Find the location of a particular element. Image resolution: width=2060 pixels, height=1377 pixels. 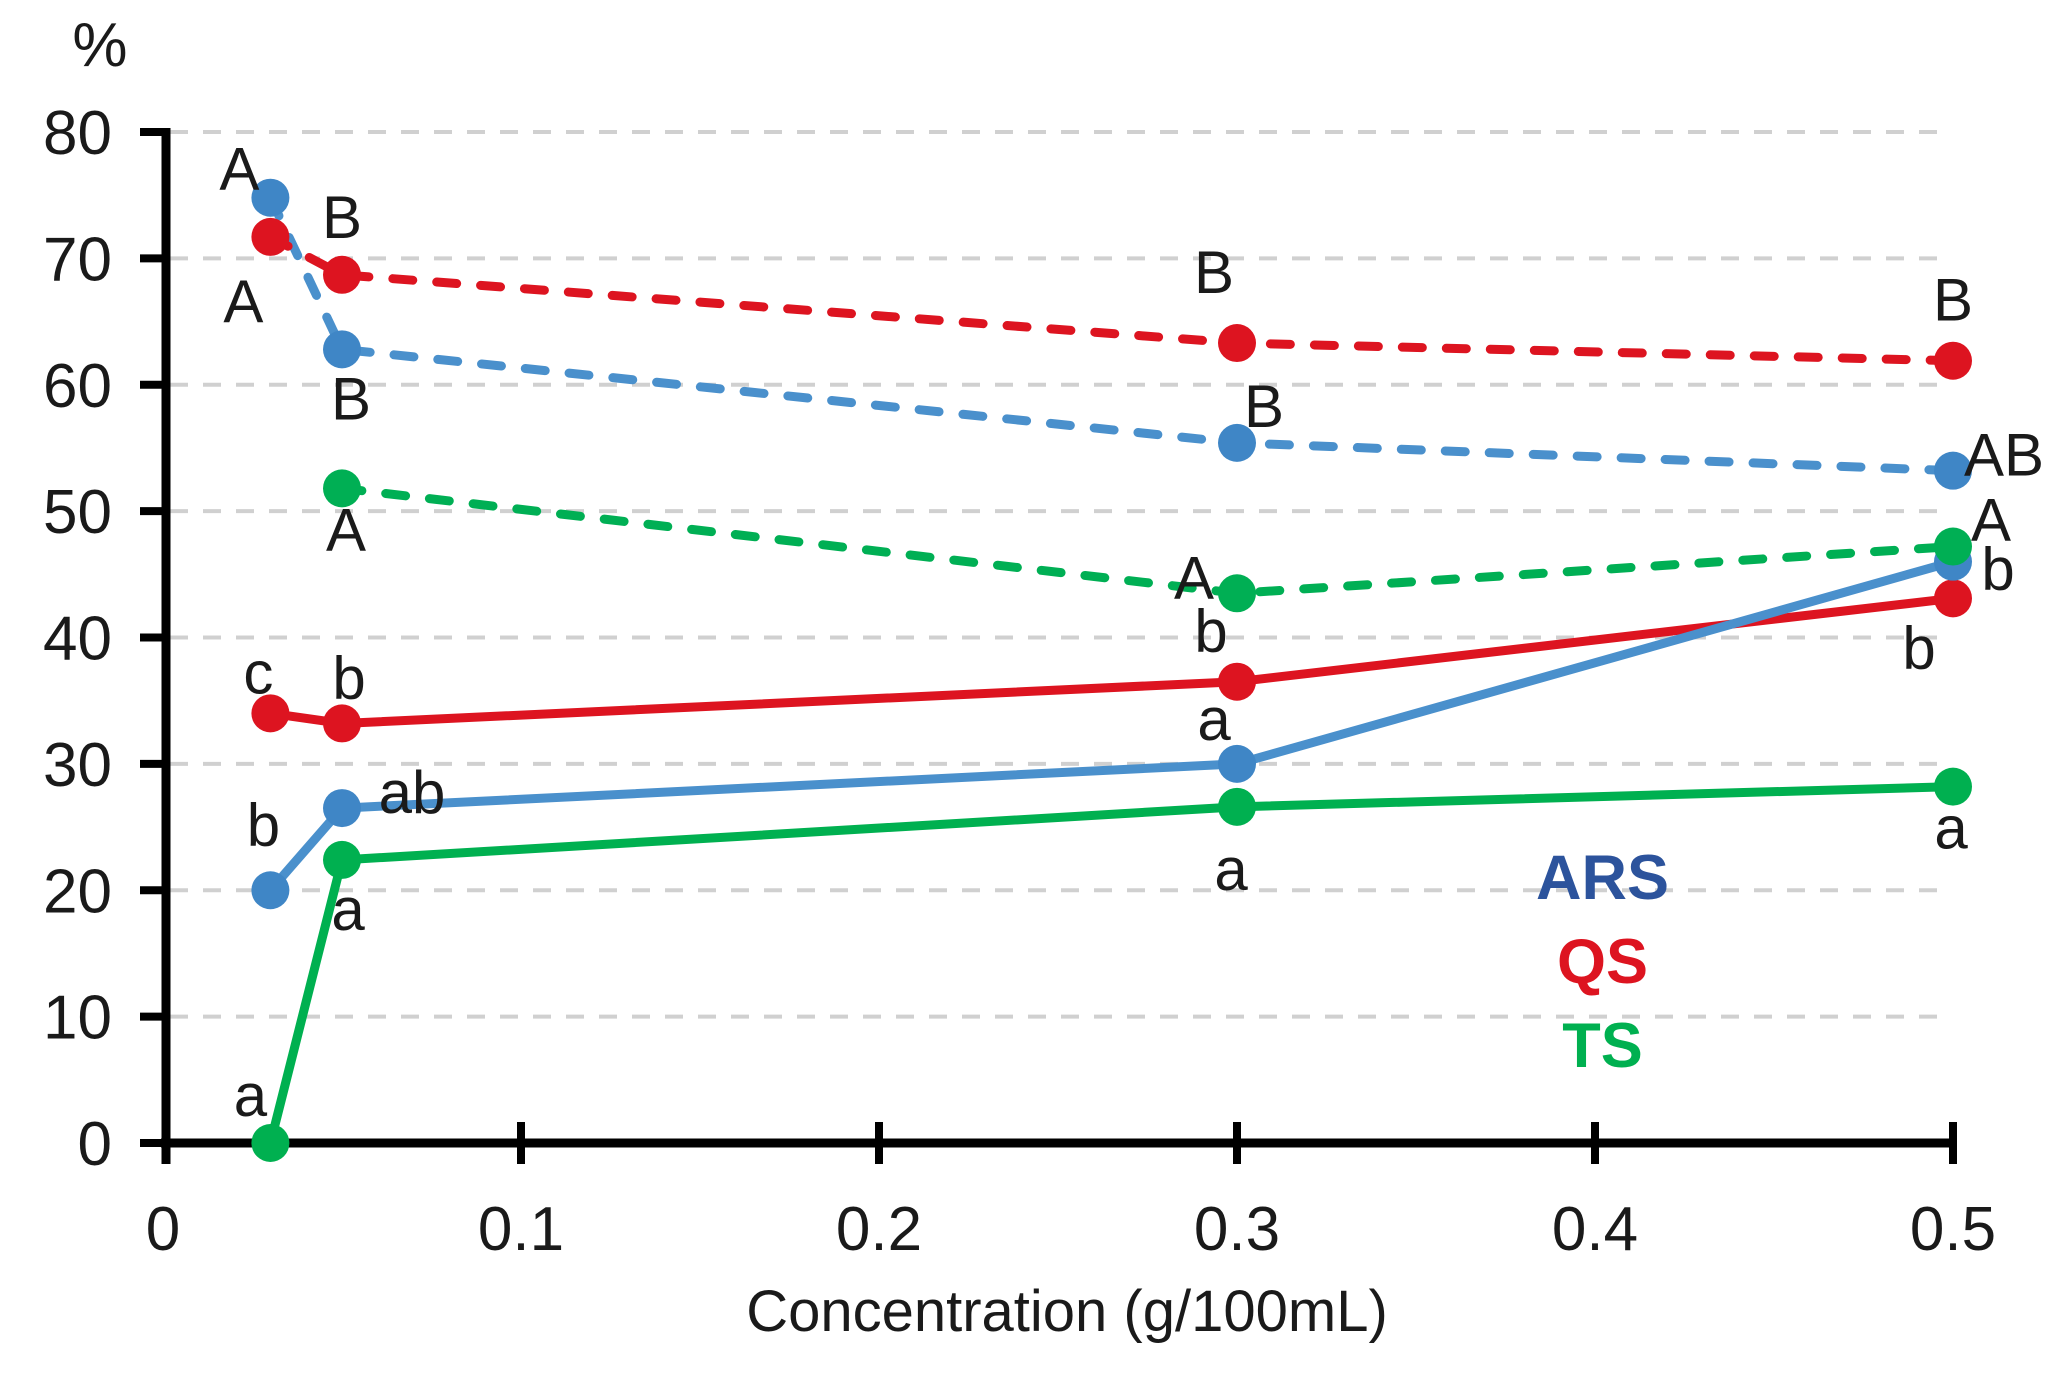

stat-label-QS-dashed-0.3: B is located at coordinates (1214, 272).